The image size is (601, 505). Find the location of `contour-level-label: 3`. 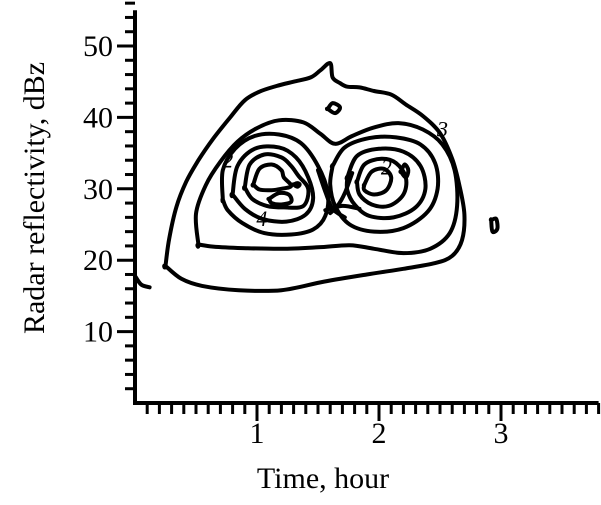

contour-level-label: 3 is located at coordinates (442, 129).